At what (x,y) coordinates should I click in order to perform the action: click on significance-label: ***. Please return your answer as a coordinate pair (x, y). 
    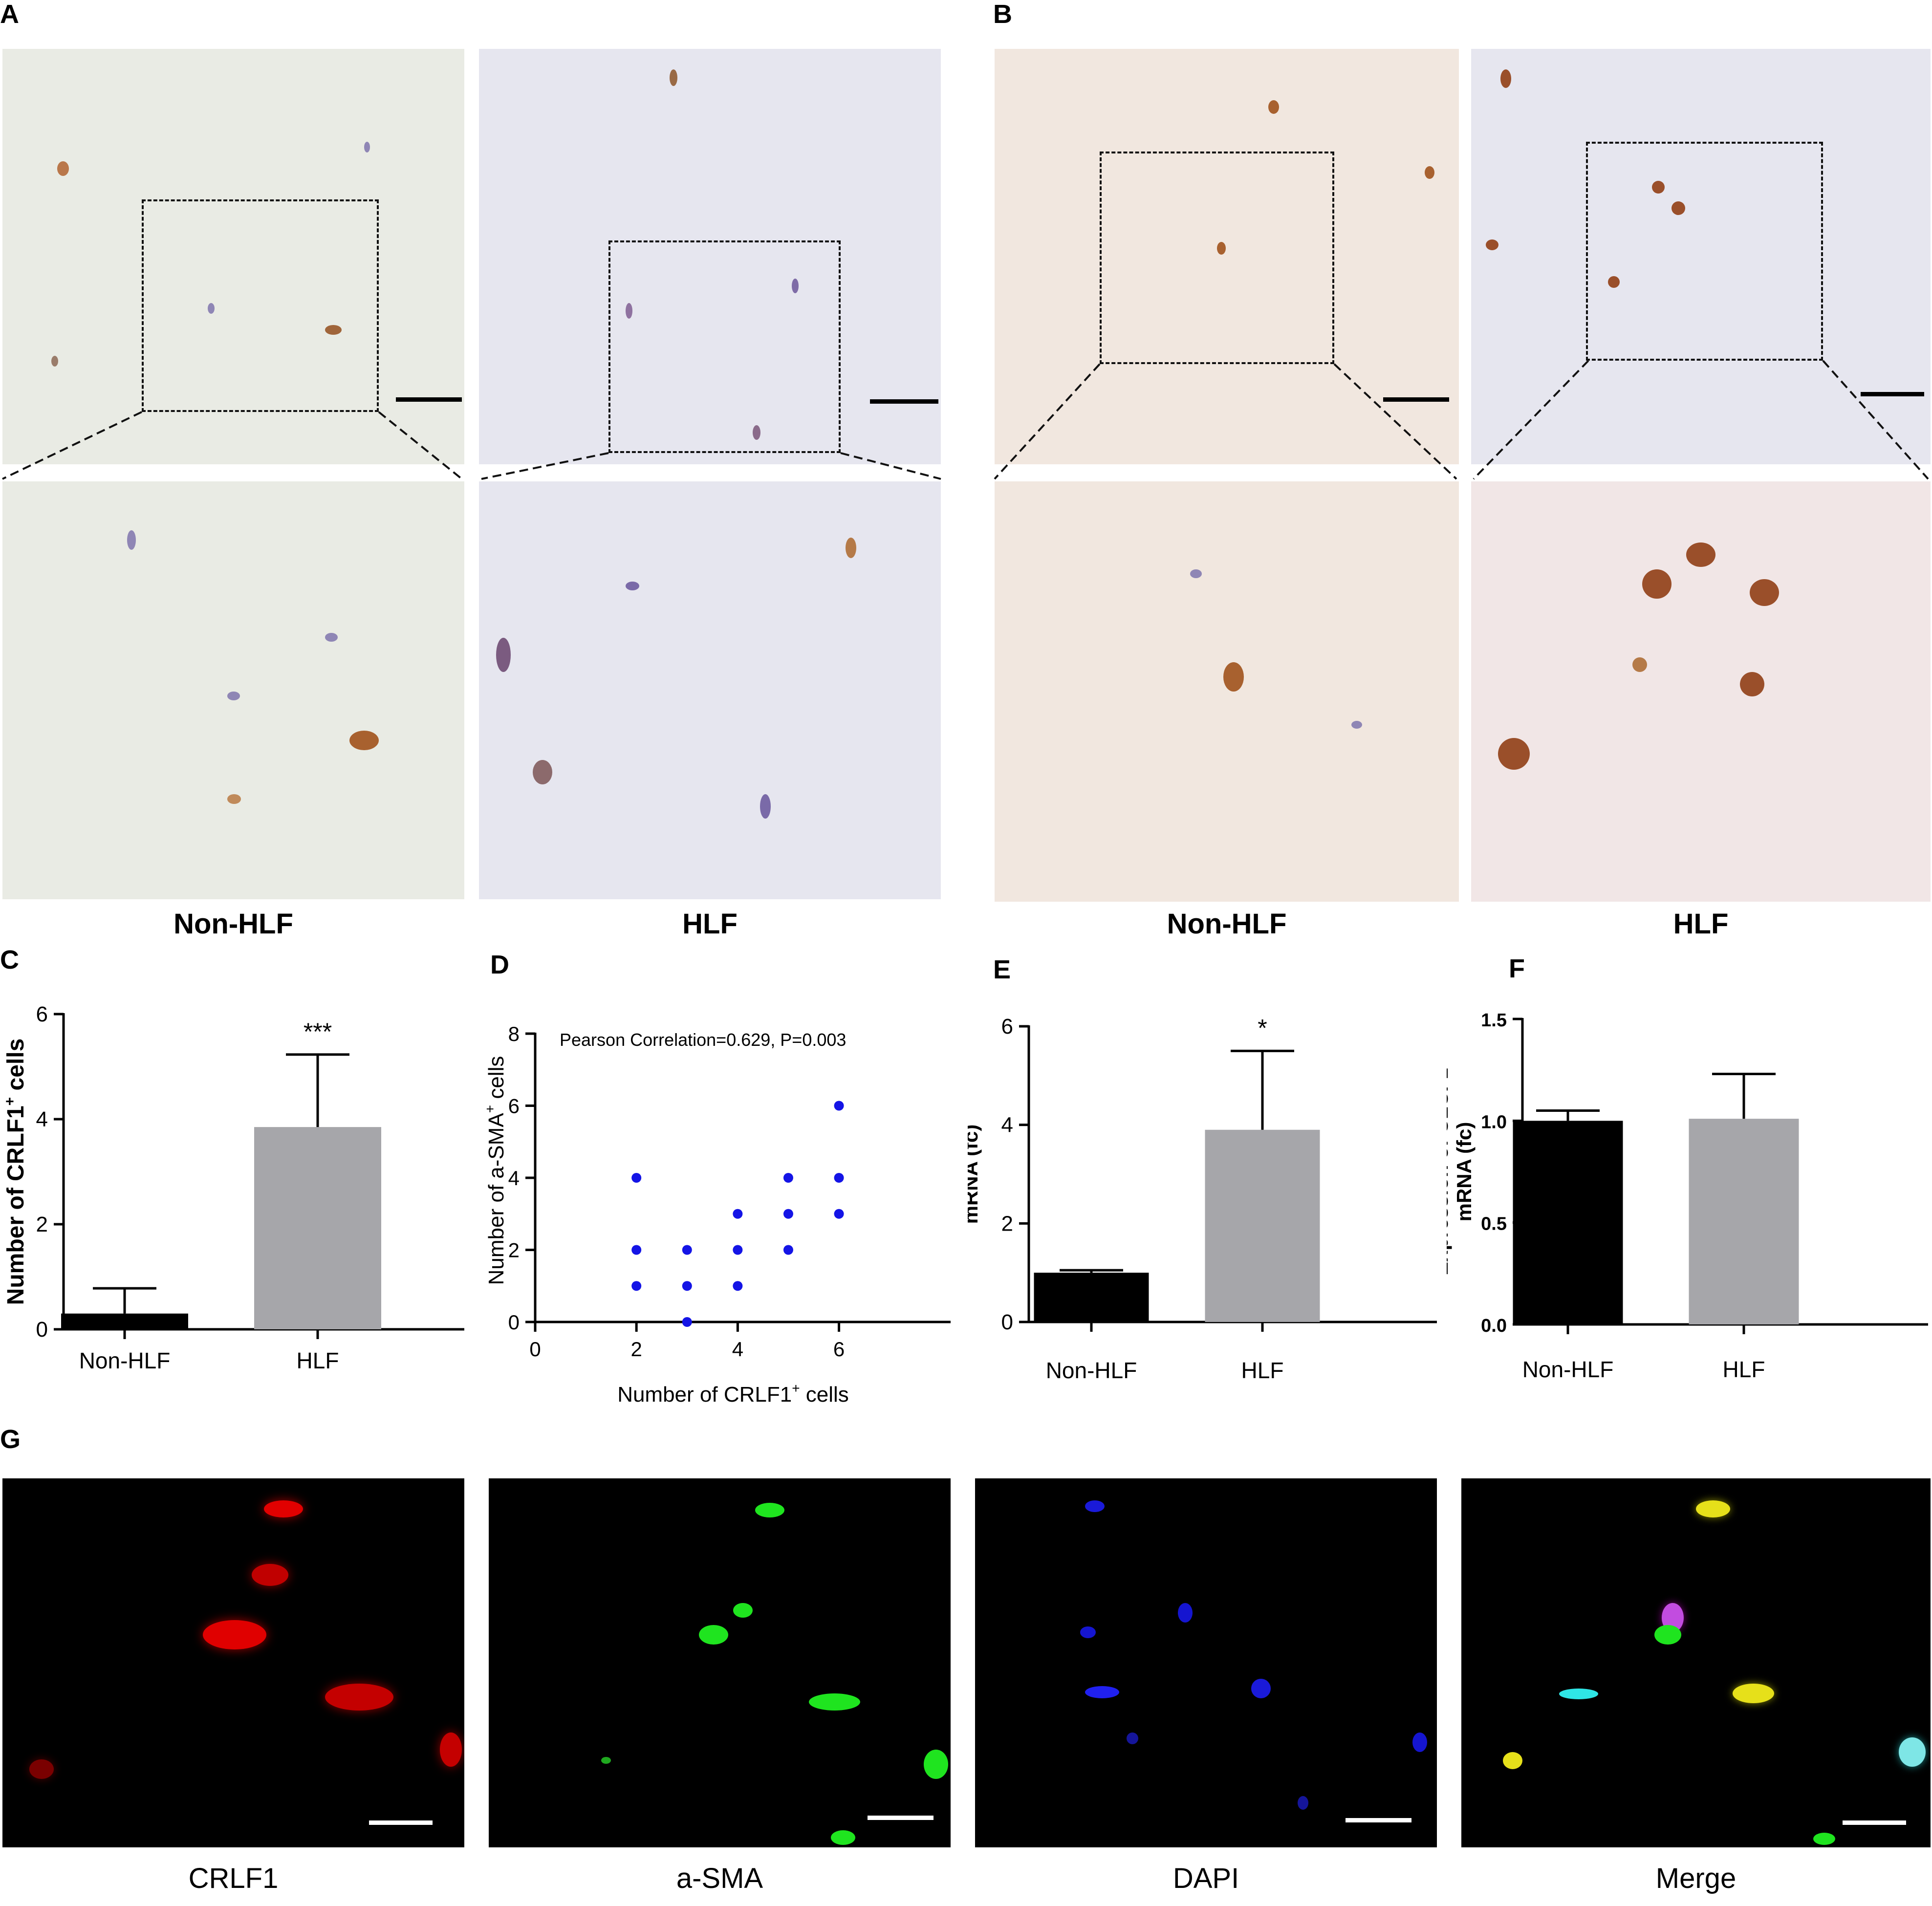
    Looking at the image, I should click on (318, 1031).